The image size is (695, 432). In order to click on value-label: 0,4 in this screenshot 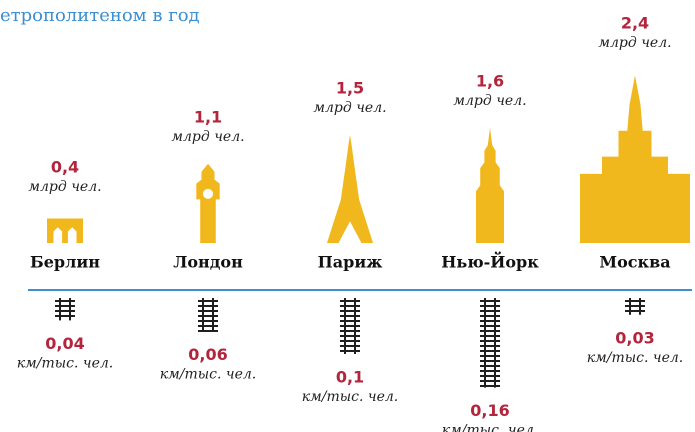, I will do `click(65, 167)`.